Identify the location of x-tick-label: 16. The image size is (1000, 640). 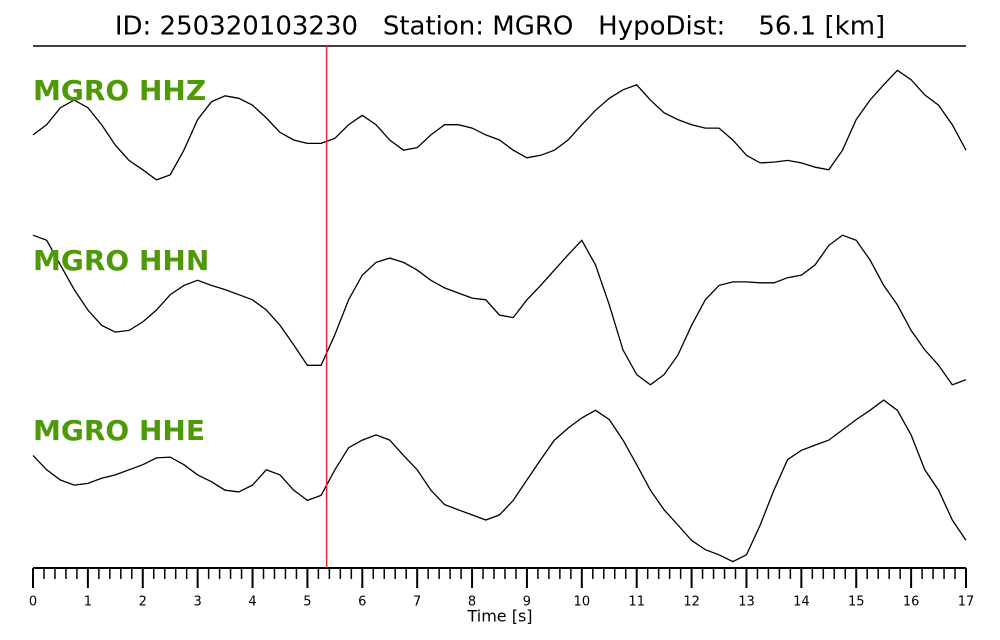
(911, 602).